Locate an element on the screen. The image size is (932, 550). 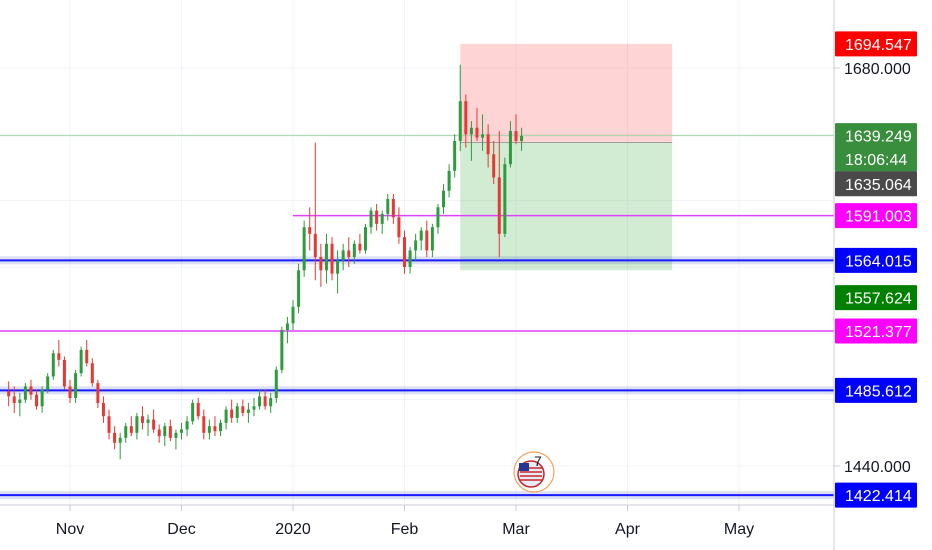
price-tag-current is located at coordinates (876, 136).